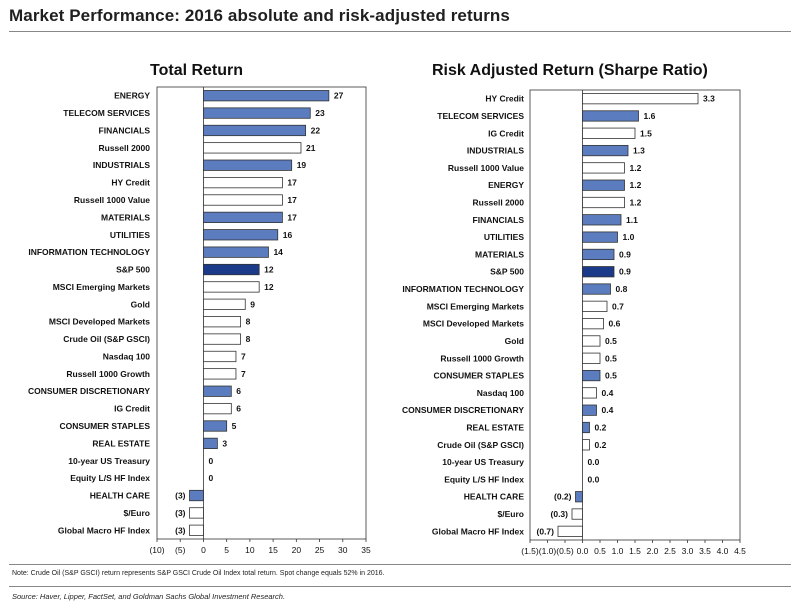 The width and height of the screenshot is (800, 612). I want to click on total-return-value-label: 3, so click(224, 443).